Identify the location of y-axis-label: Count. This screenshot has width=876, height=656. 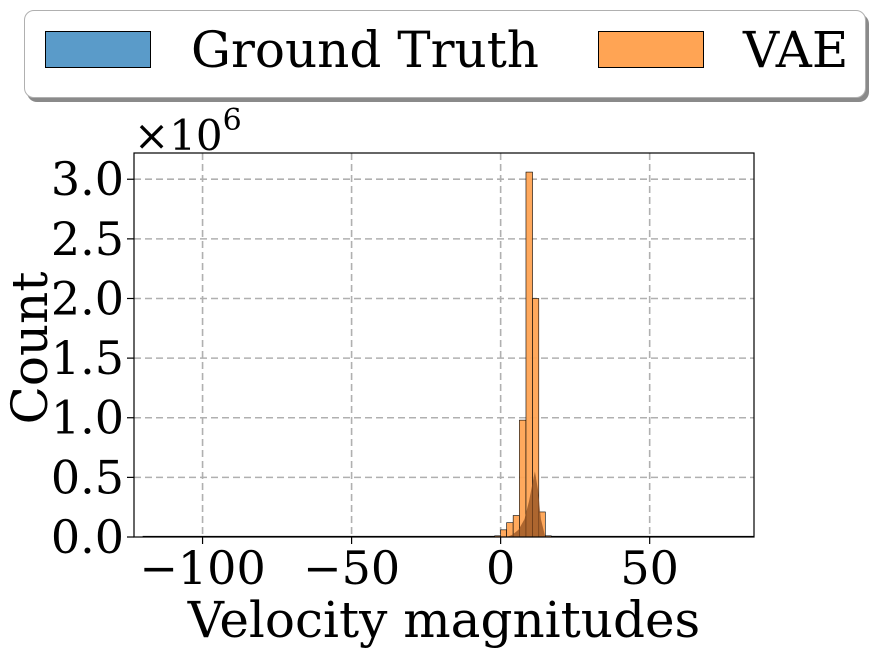
(30, 348).